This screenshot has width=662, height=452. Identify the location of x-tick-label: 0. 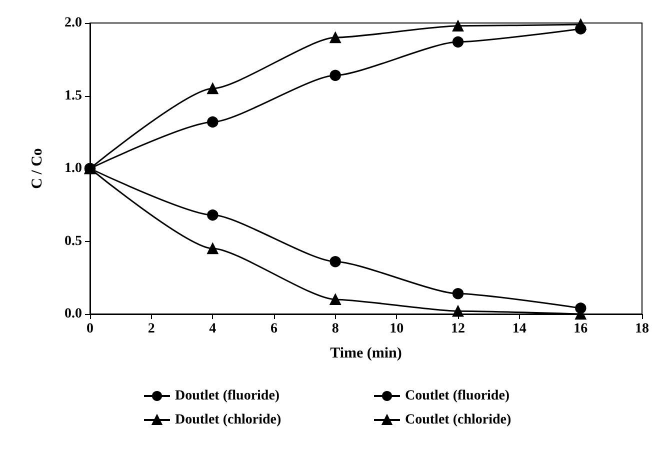
(90, 329).